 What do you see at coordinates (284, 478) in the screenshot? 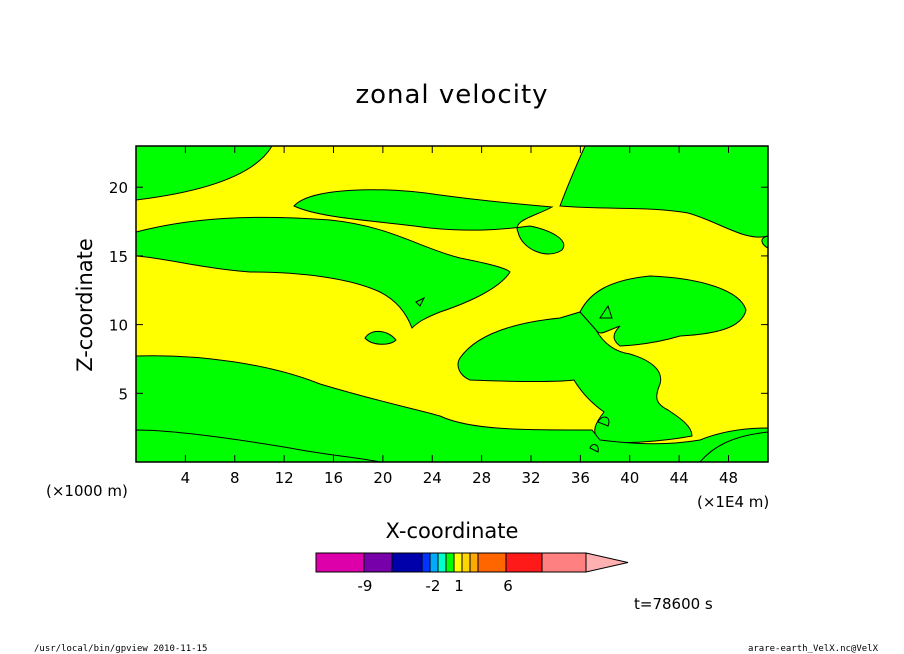
I see `x-tick-label: 12` at bounding box center [284, 478].